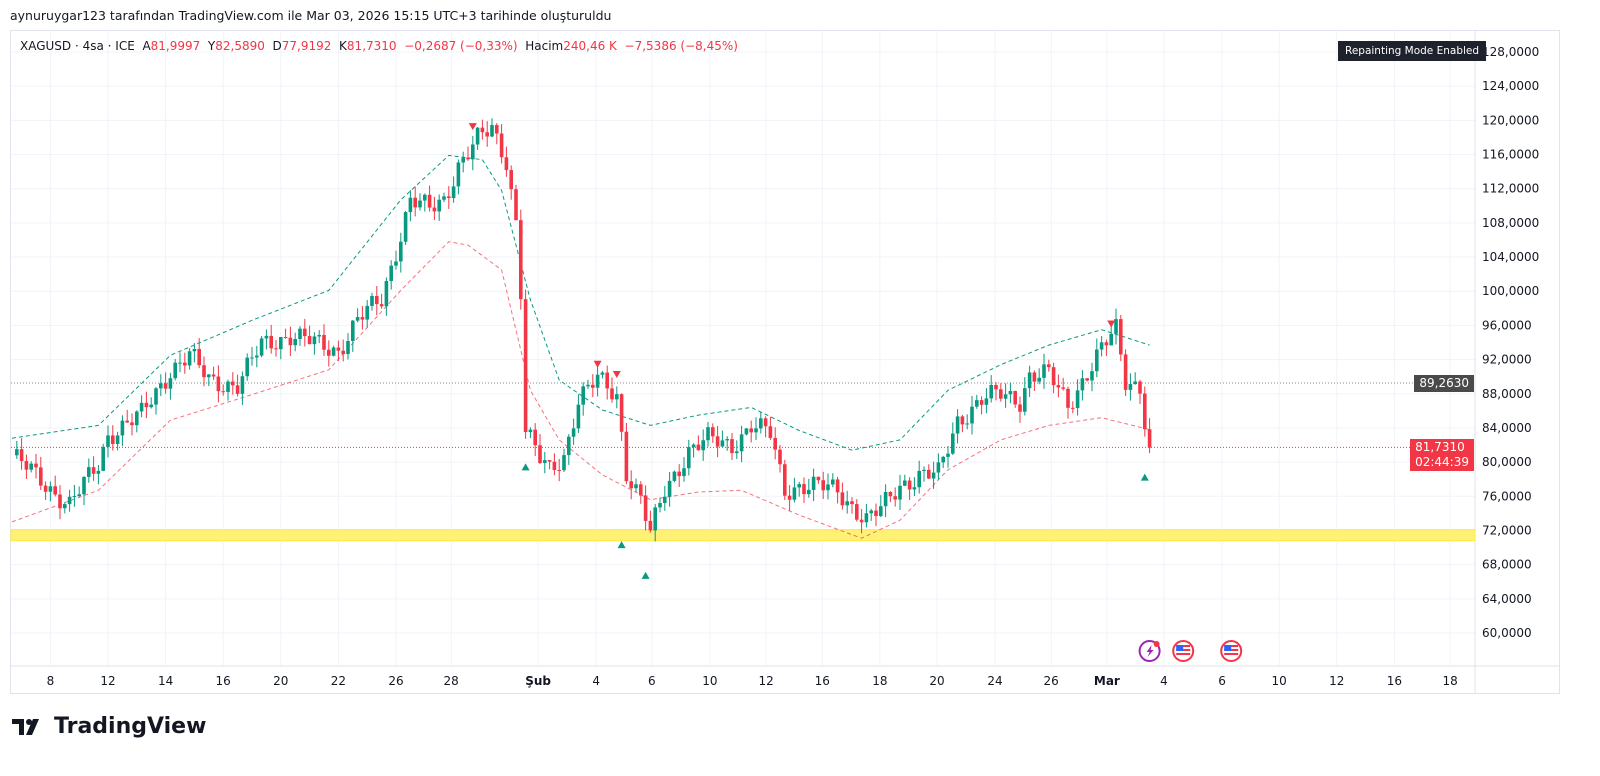 The image size is (1600, 776). I want to click on symbol-label: XAGUSD · 4sa · ICE, so click(77, 46).